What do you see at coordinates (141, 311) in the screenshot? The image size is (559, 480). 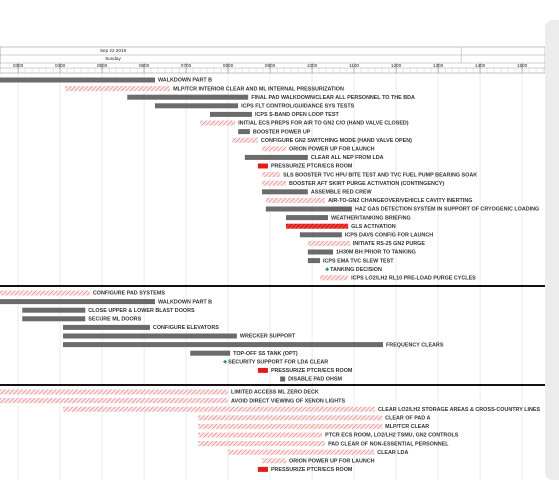 I see `task-label: CLOSE UPPER & LOWER BLAST DOORS` at bounding box center [141, 311].